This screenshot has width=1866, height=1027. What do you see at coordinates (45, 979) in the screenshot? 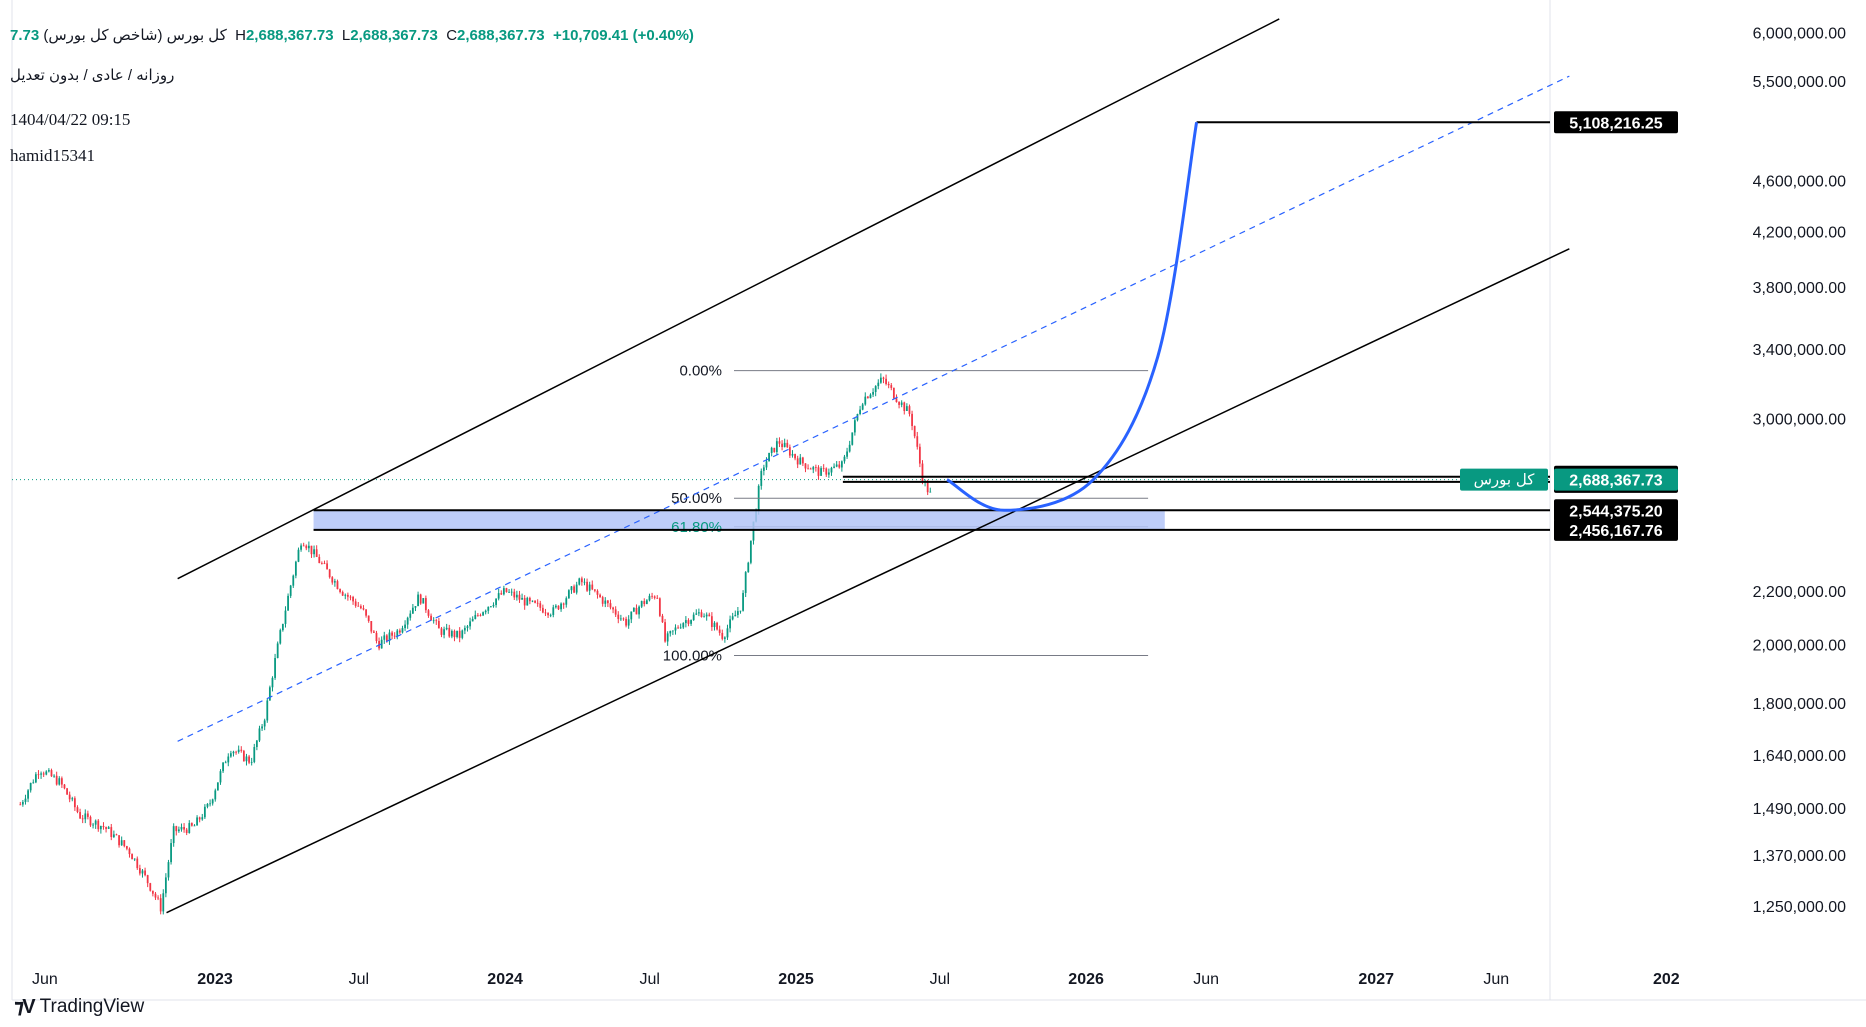
I see `x-tick-label: Jun` at bounding box center [45, 979].